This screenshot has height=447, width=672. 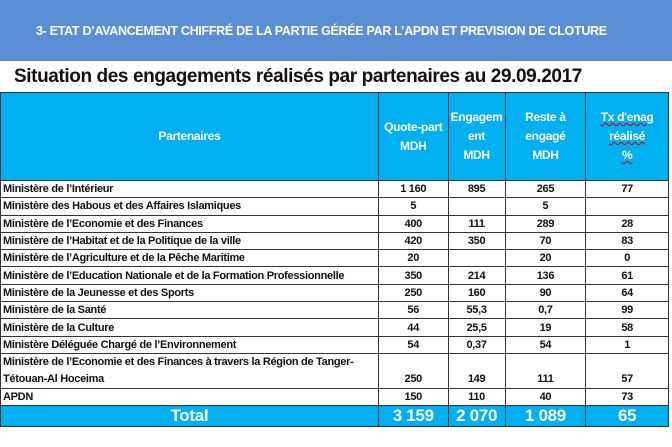 I want to click on cell-engagement: 111, so click(x=476, y=223).